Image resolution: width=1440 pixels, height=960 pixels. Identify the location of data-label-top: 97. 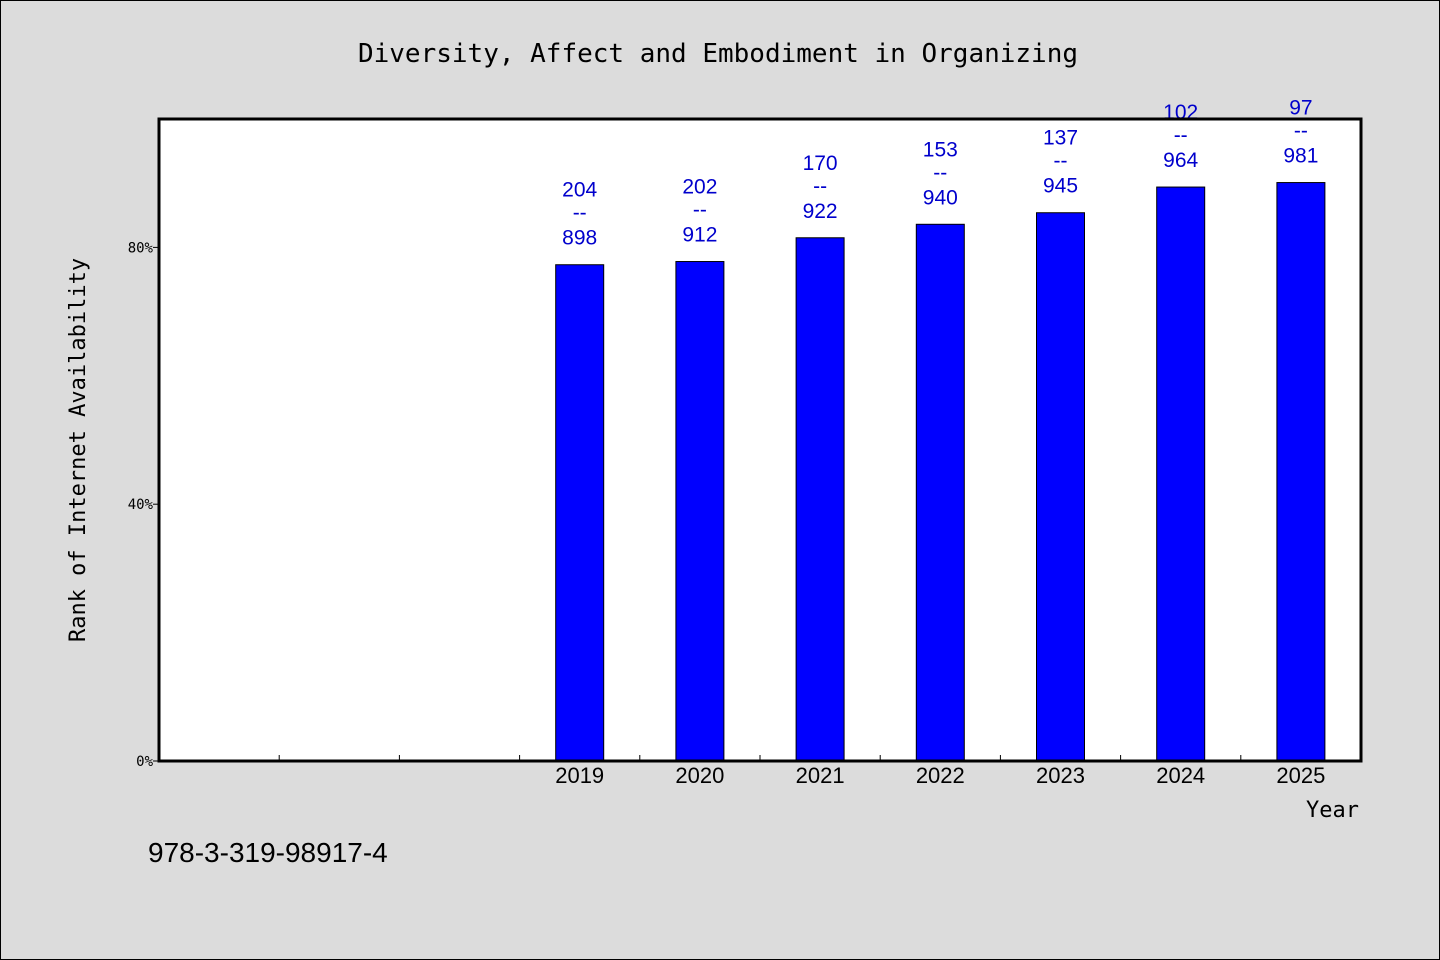
(1300, 108).